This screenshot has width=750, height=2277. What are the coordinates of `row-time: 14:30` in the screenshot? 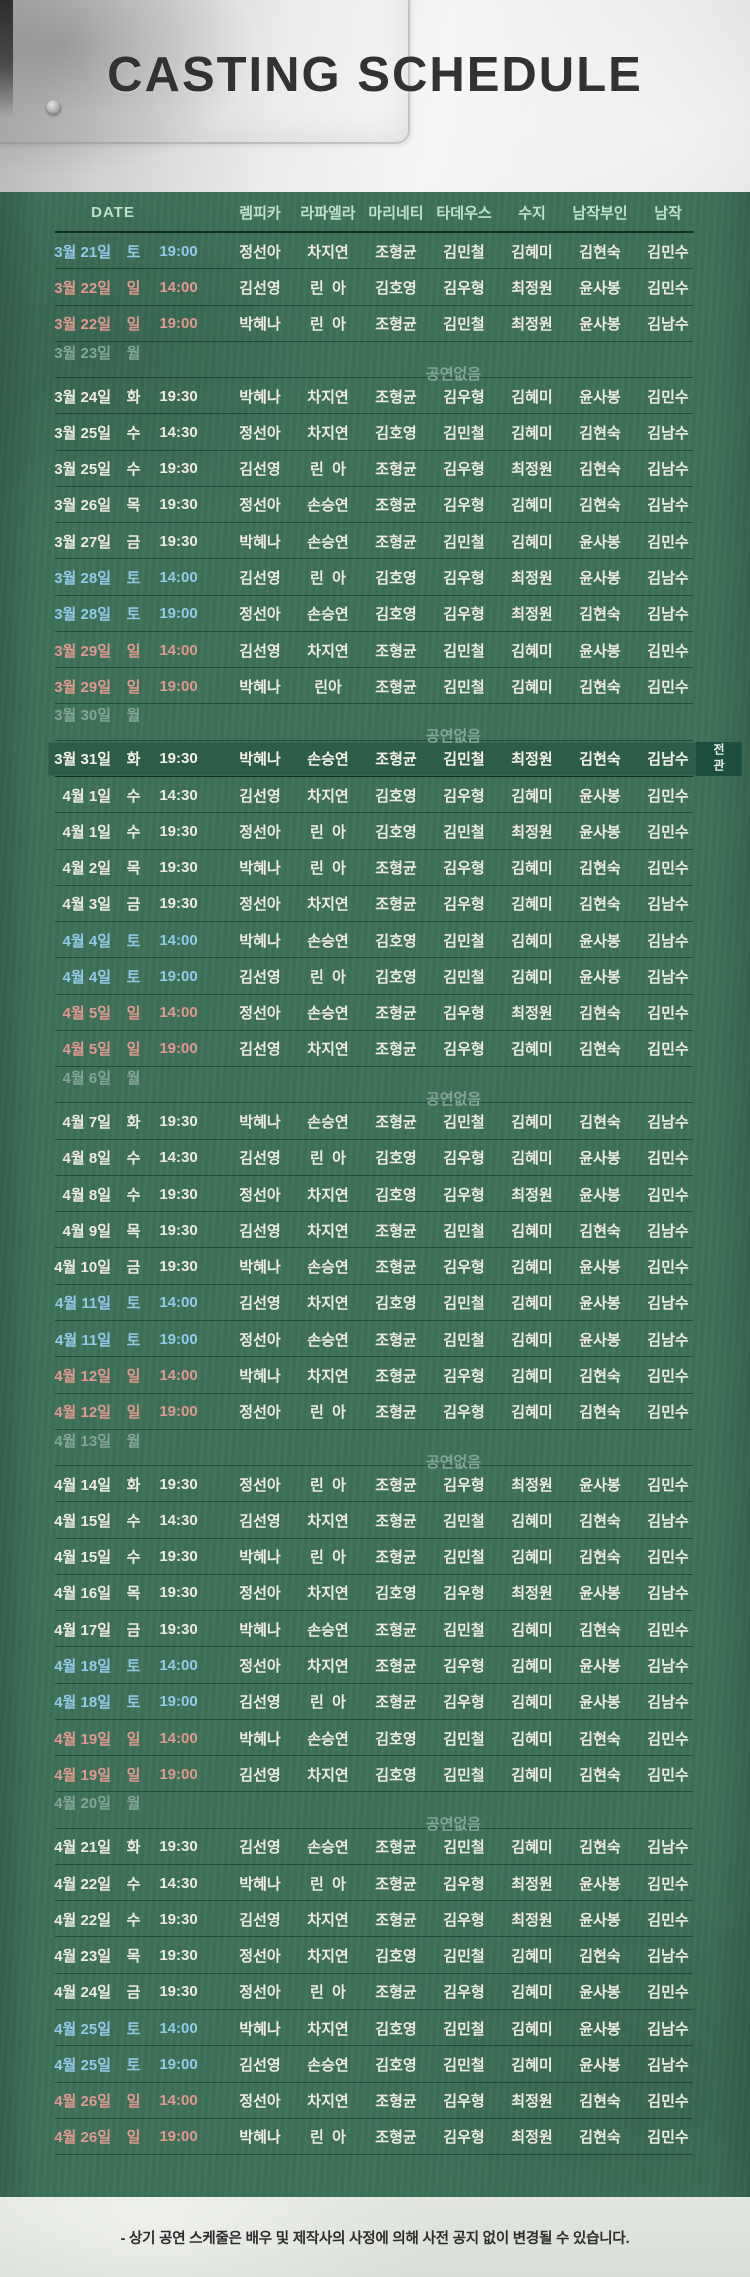 It's located at (178, 1520).